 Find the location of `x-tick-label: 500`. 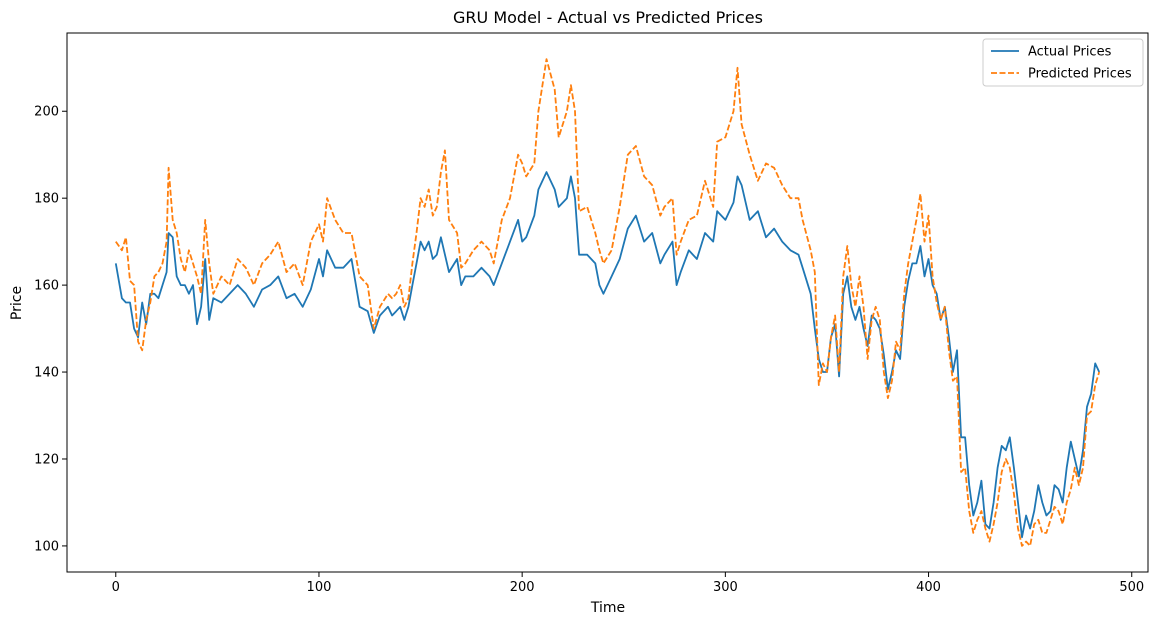

x-tick-label: 500 is located at coordinates (1131, 587).